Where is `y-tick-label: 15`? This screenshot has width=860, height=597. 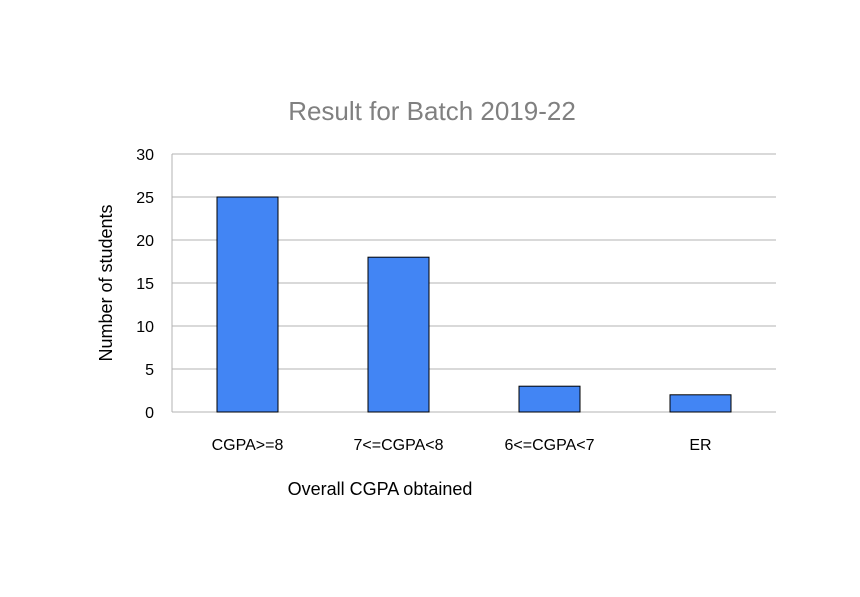 y-tick-label: 15 is located at coordinates (145, 284).